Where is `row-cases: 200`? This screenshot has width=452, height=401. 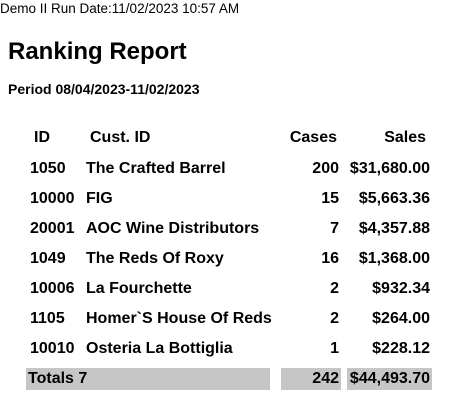 row-cases: 200 is located at coordinates (325, 168).